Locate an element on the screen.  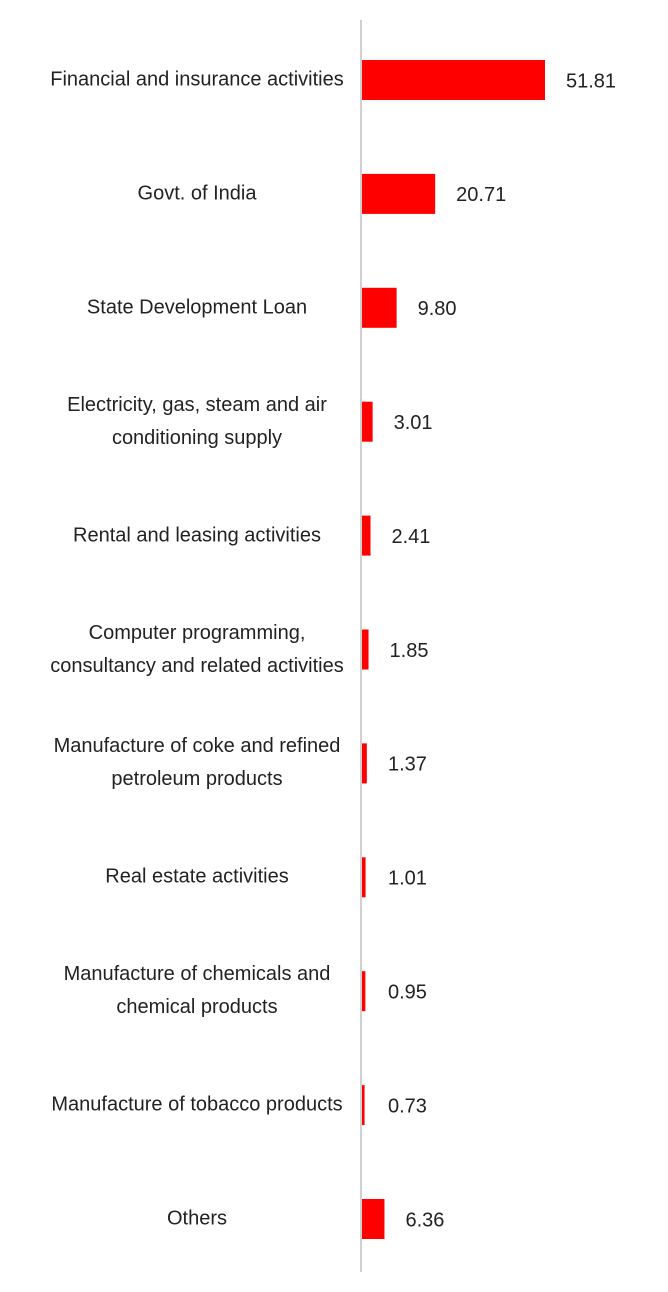
category-label: Others is located at coordinates (197, 1218).